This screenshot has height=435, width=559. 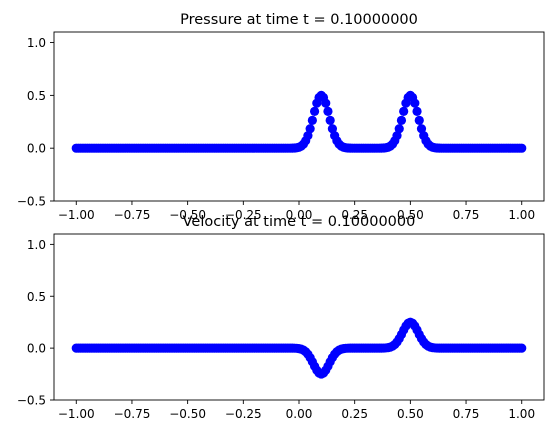 I want to click on pressure-y-tick-label: 1.0, so click(x=36, y=43).